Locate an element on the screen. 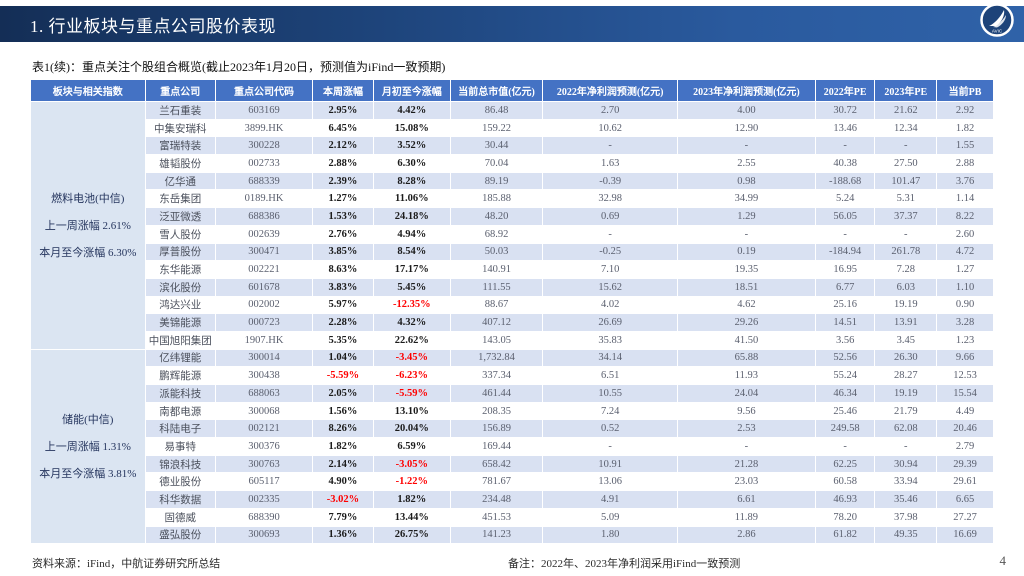 This screenshot has height=576, width=1024. cell-mkt_cap: 30.44 is located at coordinates (496, 146).